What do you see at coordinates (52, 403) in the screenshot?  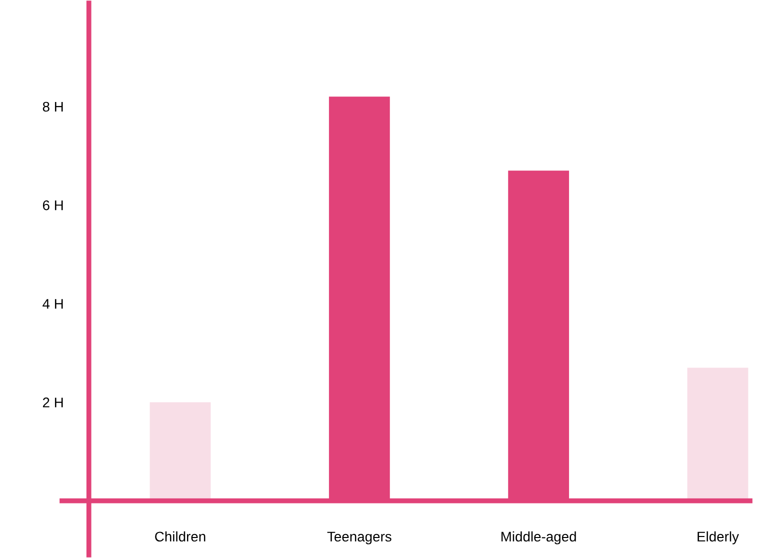 I see `y-tick-label: 2 H` at bounding box center [52, 403].